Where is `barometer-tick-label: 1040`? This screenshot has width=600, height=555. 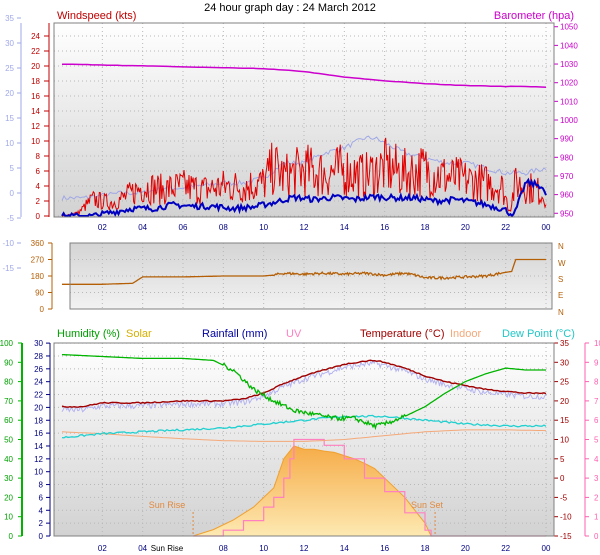 barometer-tick-label: 1040 is located at coordinates (569, 45).